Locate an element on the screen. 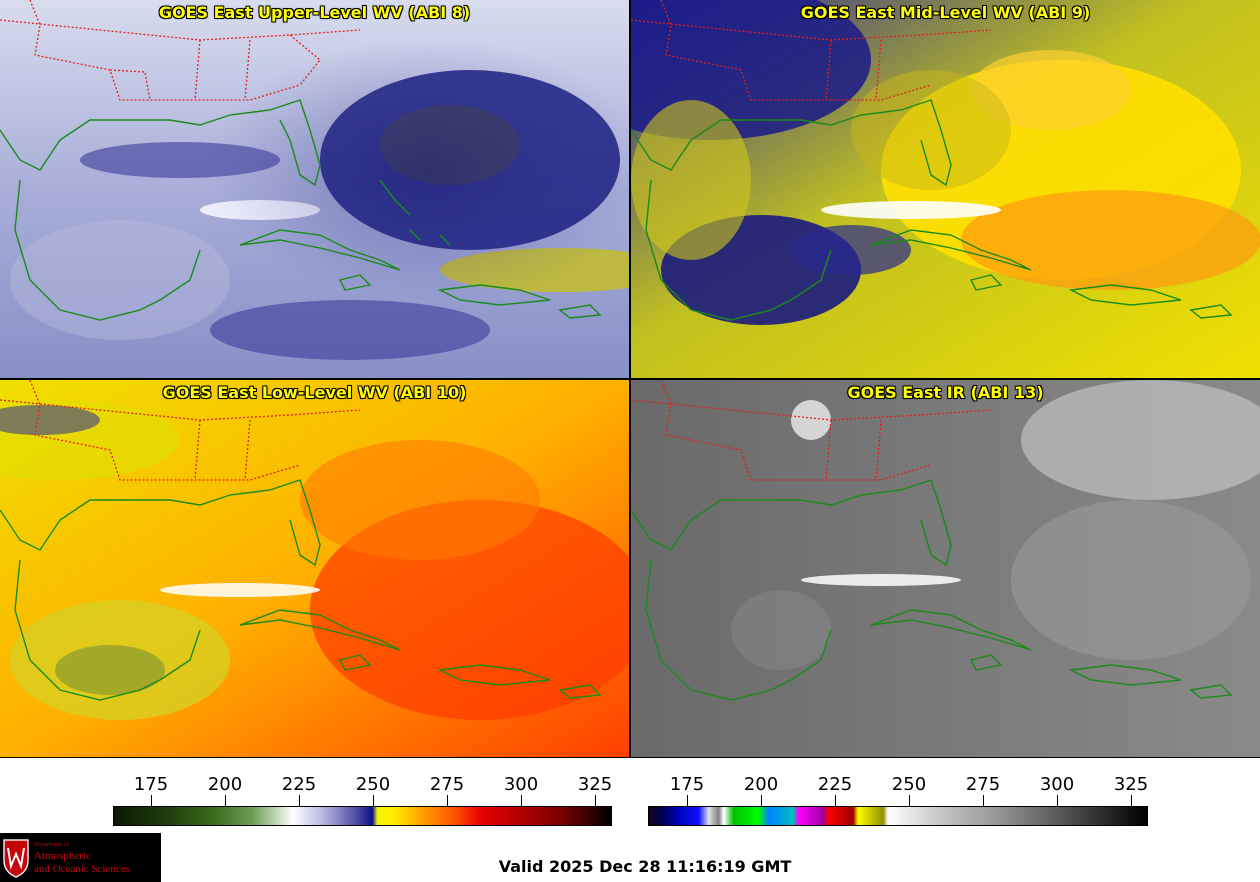 The image size is (1260, 882). bottom-divider is located at coordinates (630, 757).